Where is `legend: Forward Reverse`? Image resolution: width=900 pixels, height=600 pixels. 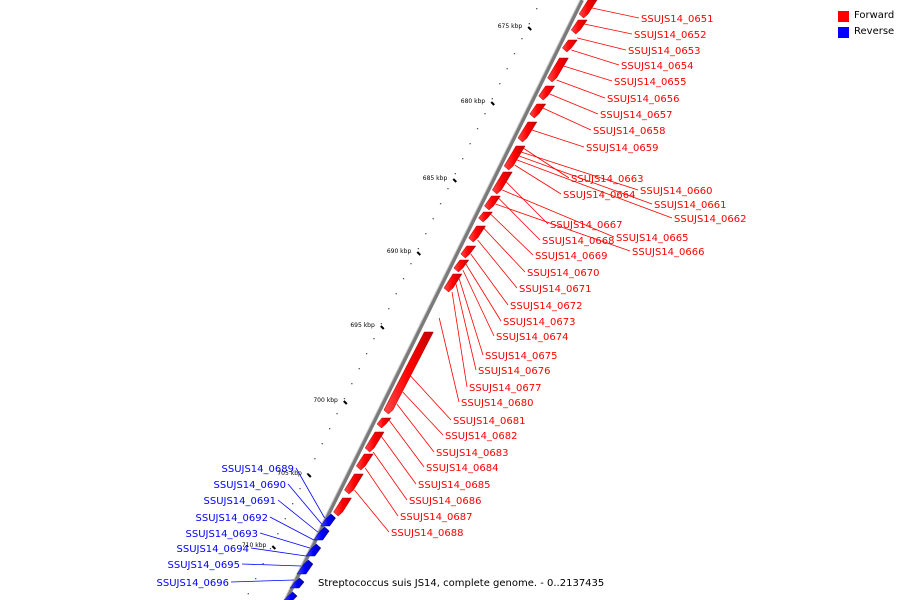 legend: Forward Reverse is located at coordinates (866, 24).